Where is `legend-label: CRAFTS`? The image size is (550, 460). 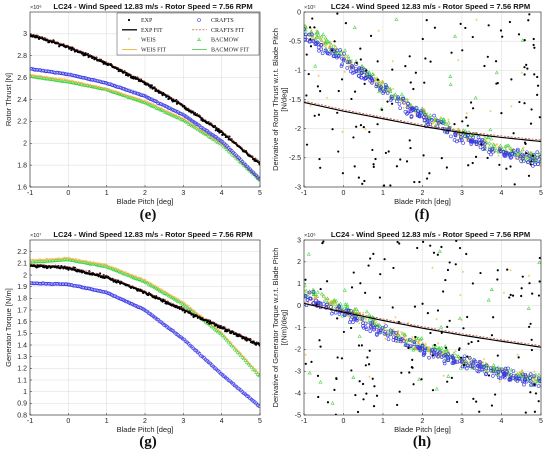 legend-label: CRAFTS is located at coordinates (222, 21).